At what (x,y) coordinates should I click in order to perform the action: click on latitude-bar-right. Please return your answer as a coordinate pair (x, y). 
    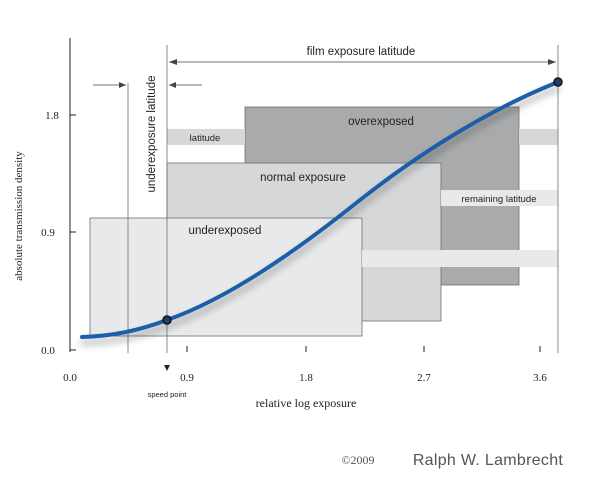
    Looking at the image, I should click on (538, 137).